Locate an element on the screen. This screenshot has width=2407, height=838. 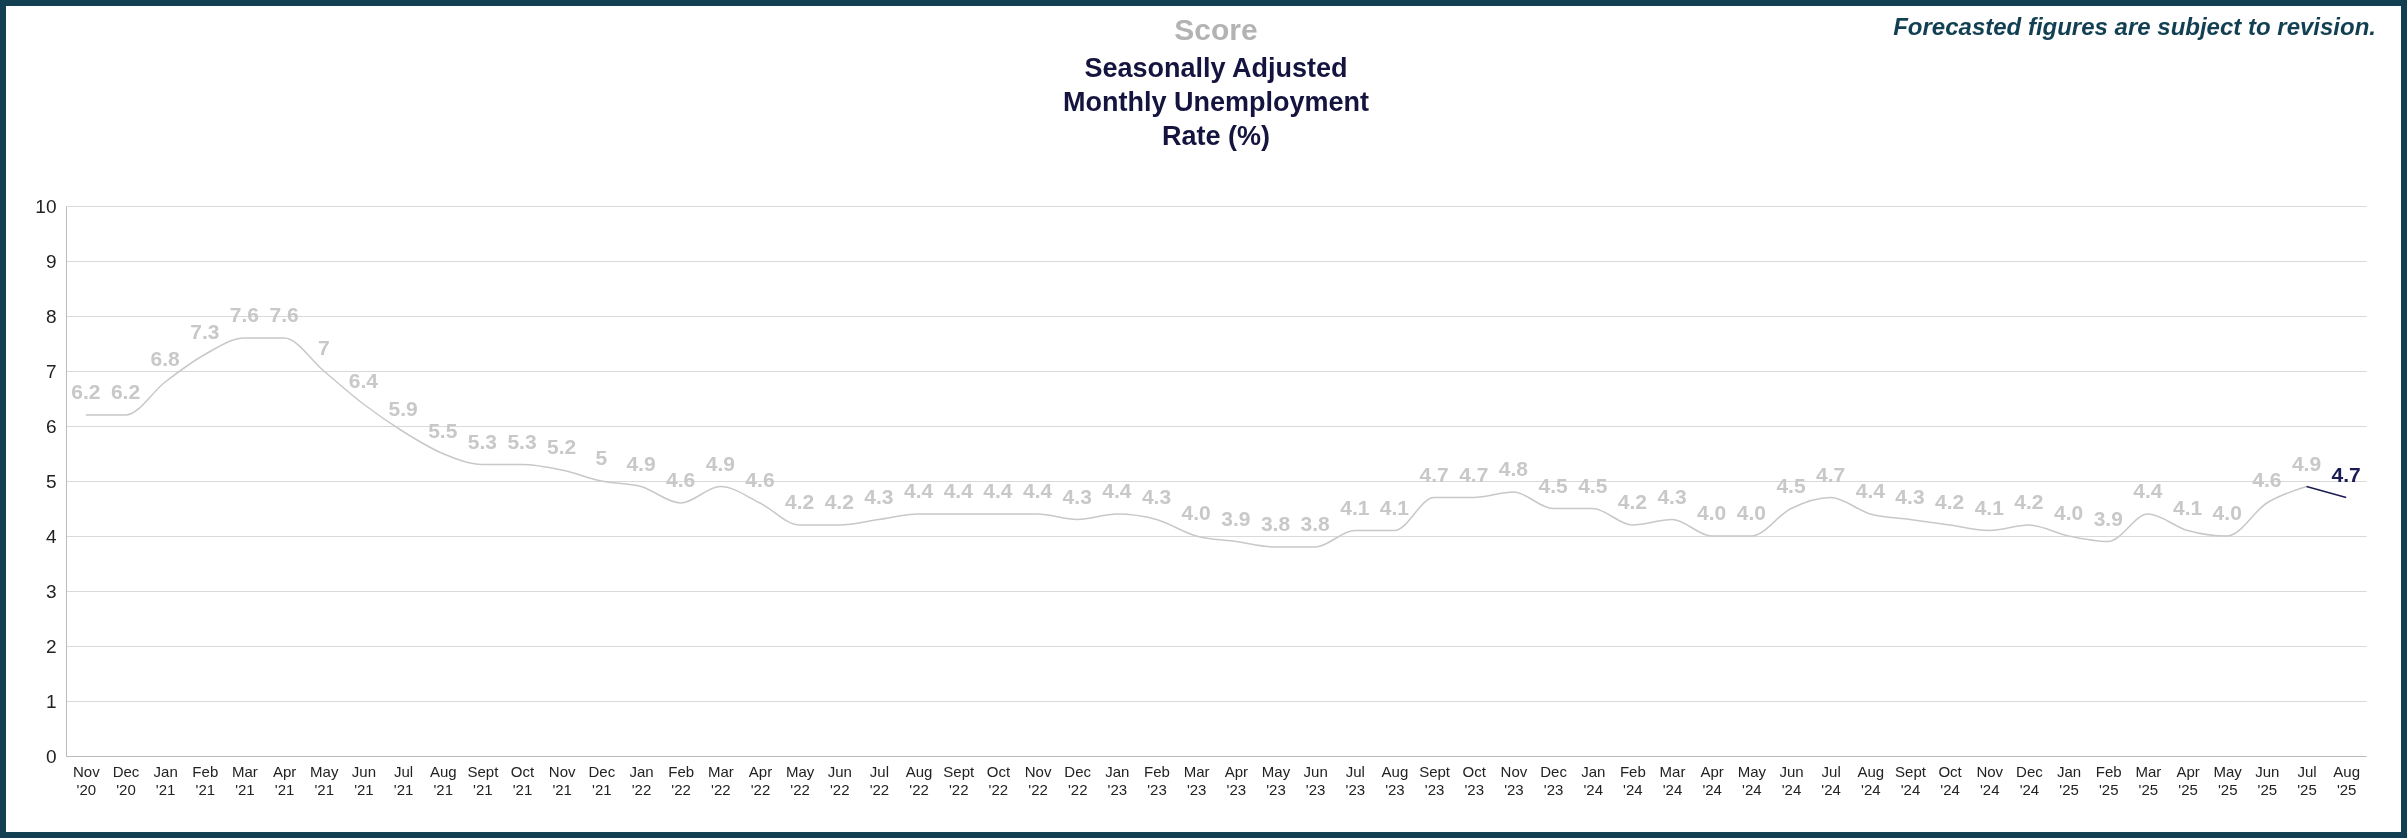
y-tick-label: 1 is located at coordinates (51, 701).